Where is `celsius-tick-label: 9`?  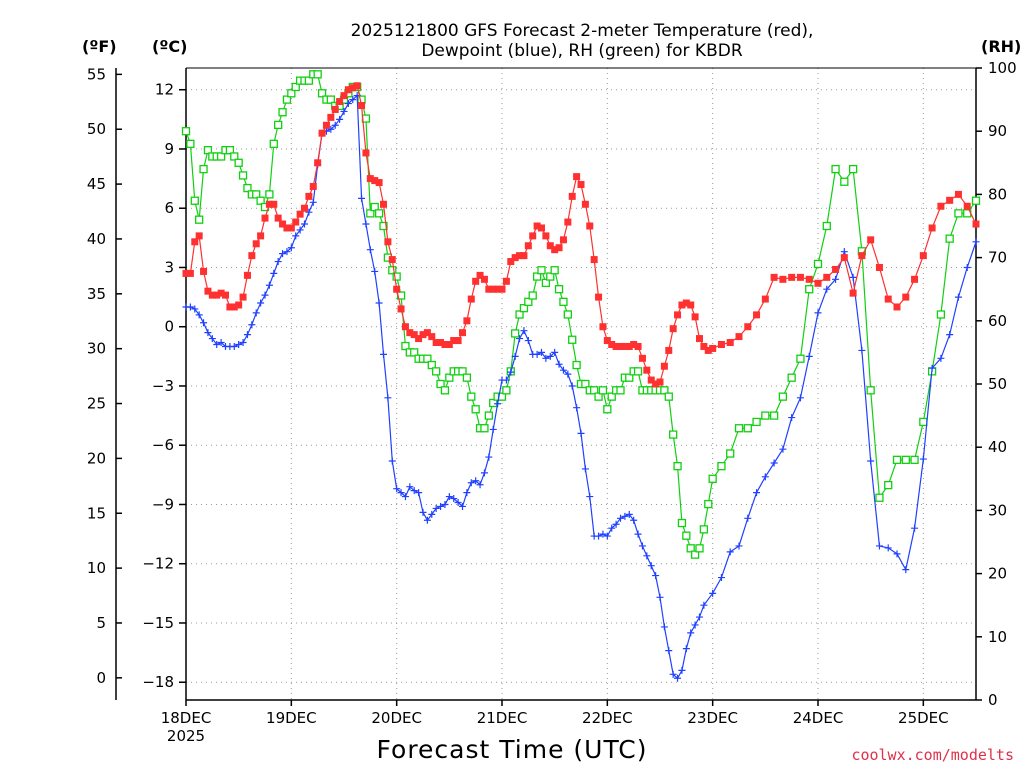 celsius-tick-label: 9 is located at coordinates (169, 149).